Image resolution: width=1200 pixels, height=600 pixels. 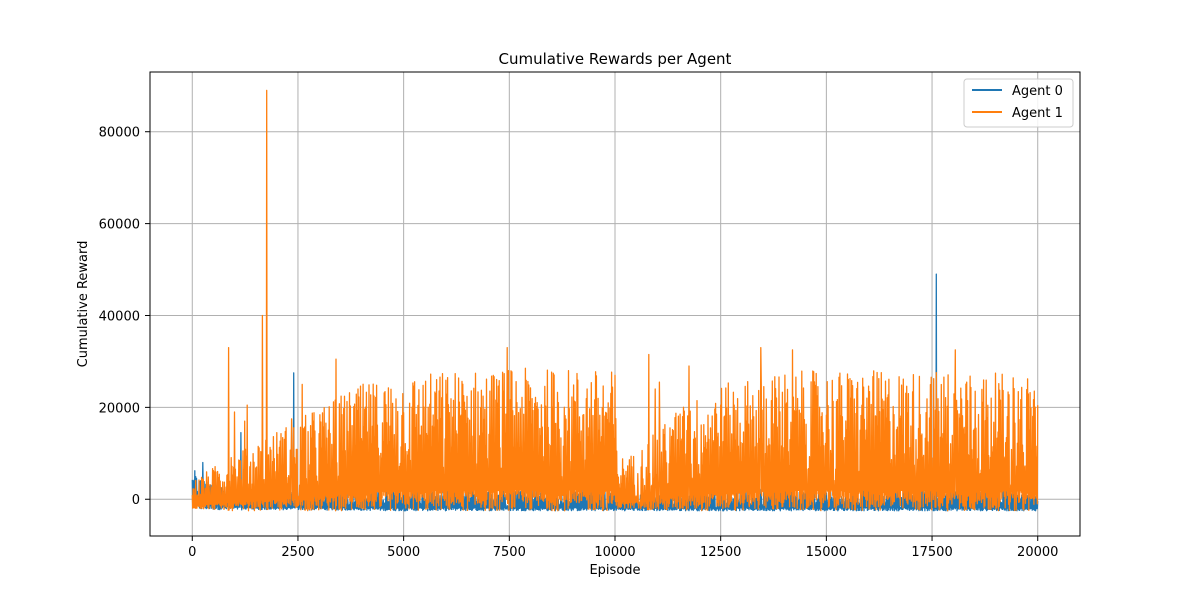 What do you see at coordinates (509, 552) in the screenshot?
I see `x-tick-label: 7500` at bounding box center [509, 552].